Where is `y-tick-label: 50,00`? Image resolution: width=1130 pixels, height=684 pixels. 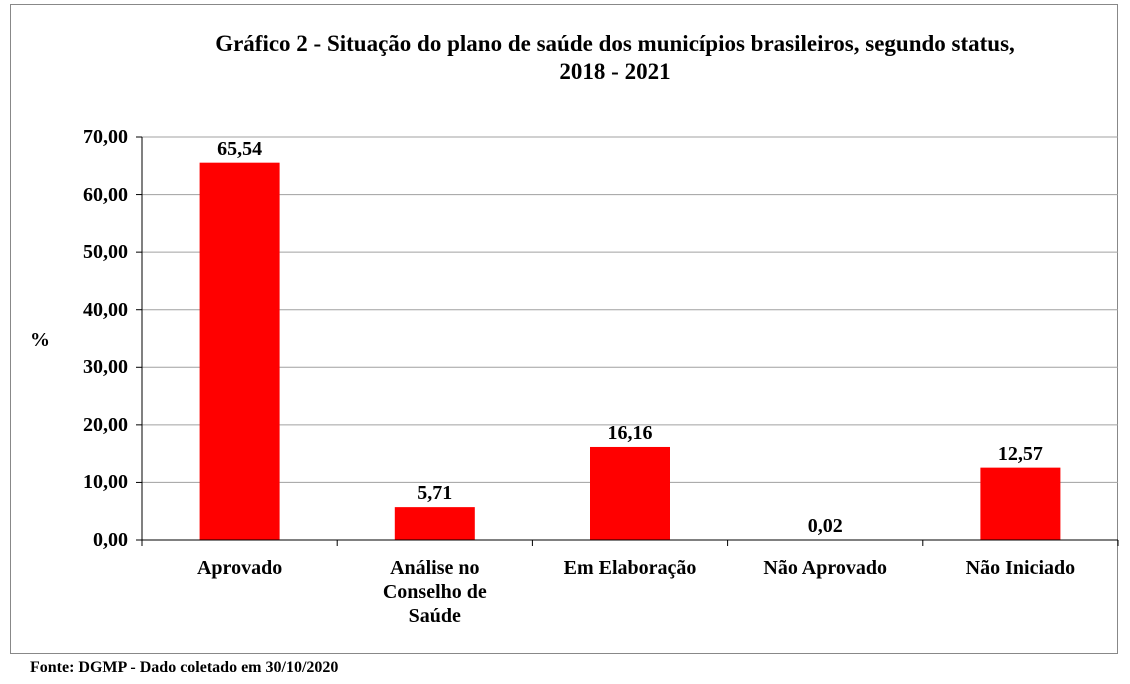
y-tick-label: 50,00 is located at coordinates (105, 252).